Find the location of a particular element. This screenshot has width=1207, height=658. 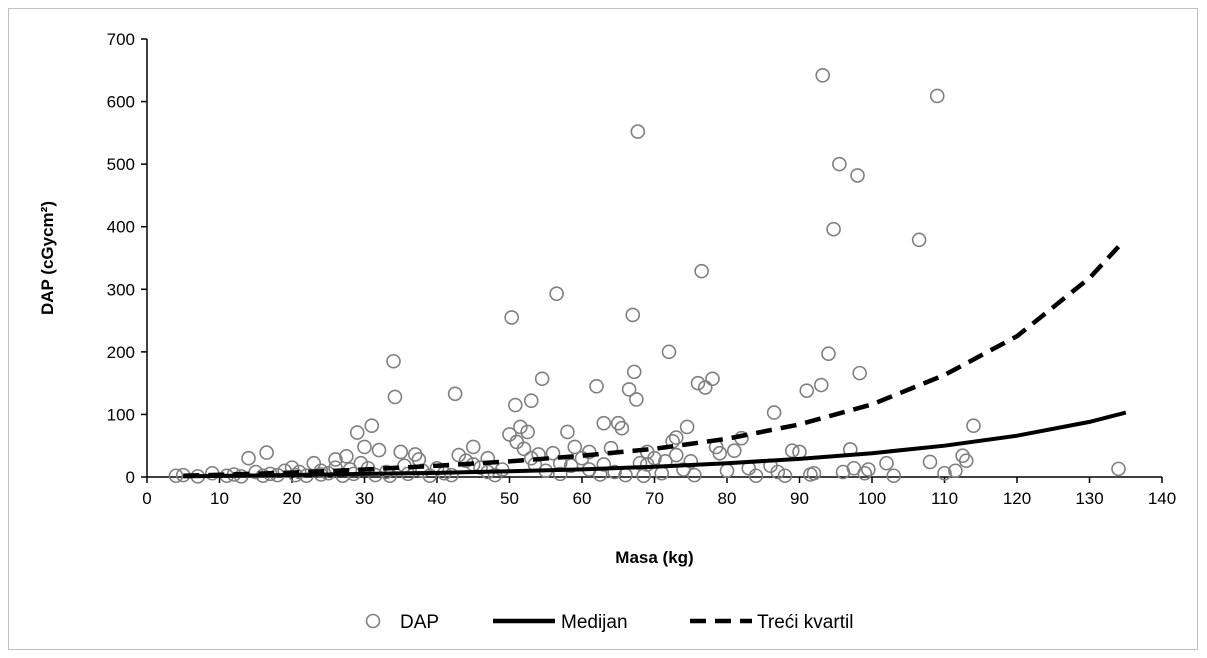

legend-label: Treći kvartil is located at coordinates (805, 622).